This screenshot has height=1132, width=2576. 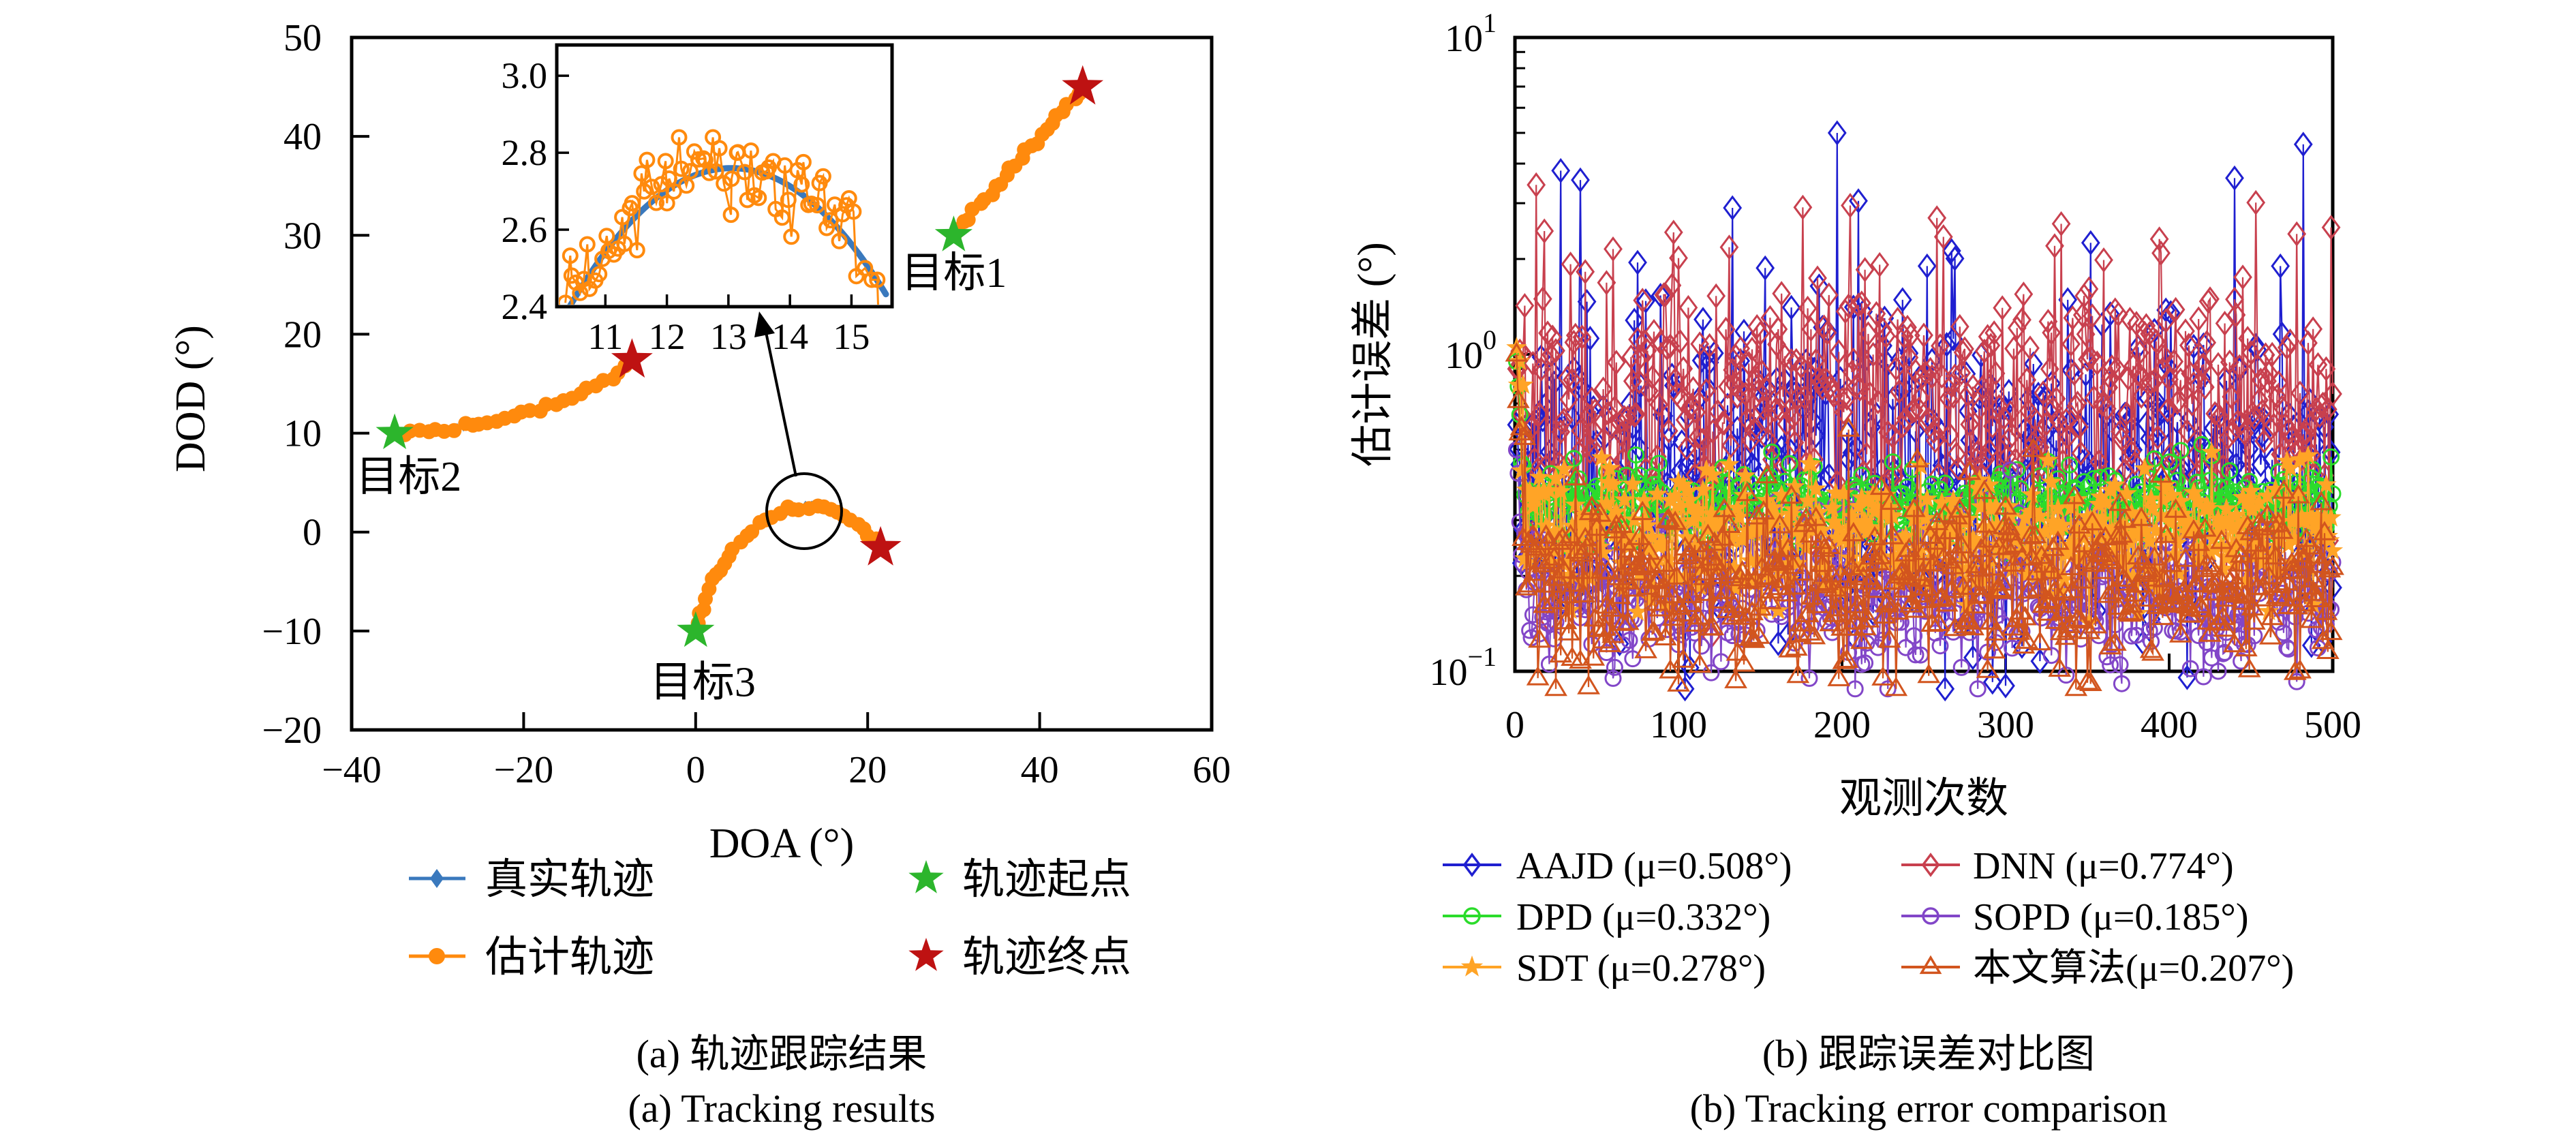 I want to click on legend-label: 轨迹终点, so click(x=1046, y=957).